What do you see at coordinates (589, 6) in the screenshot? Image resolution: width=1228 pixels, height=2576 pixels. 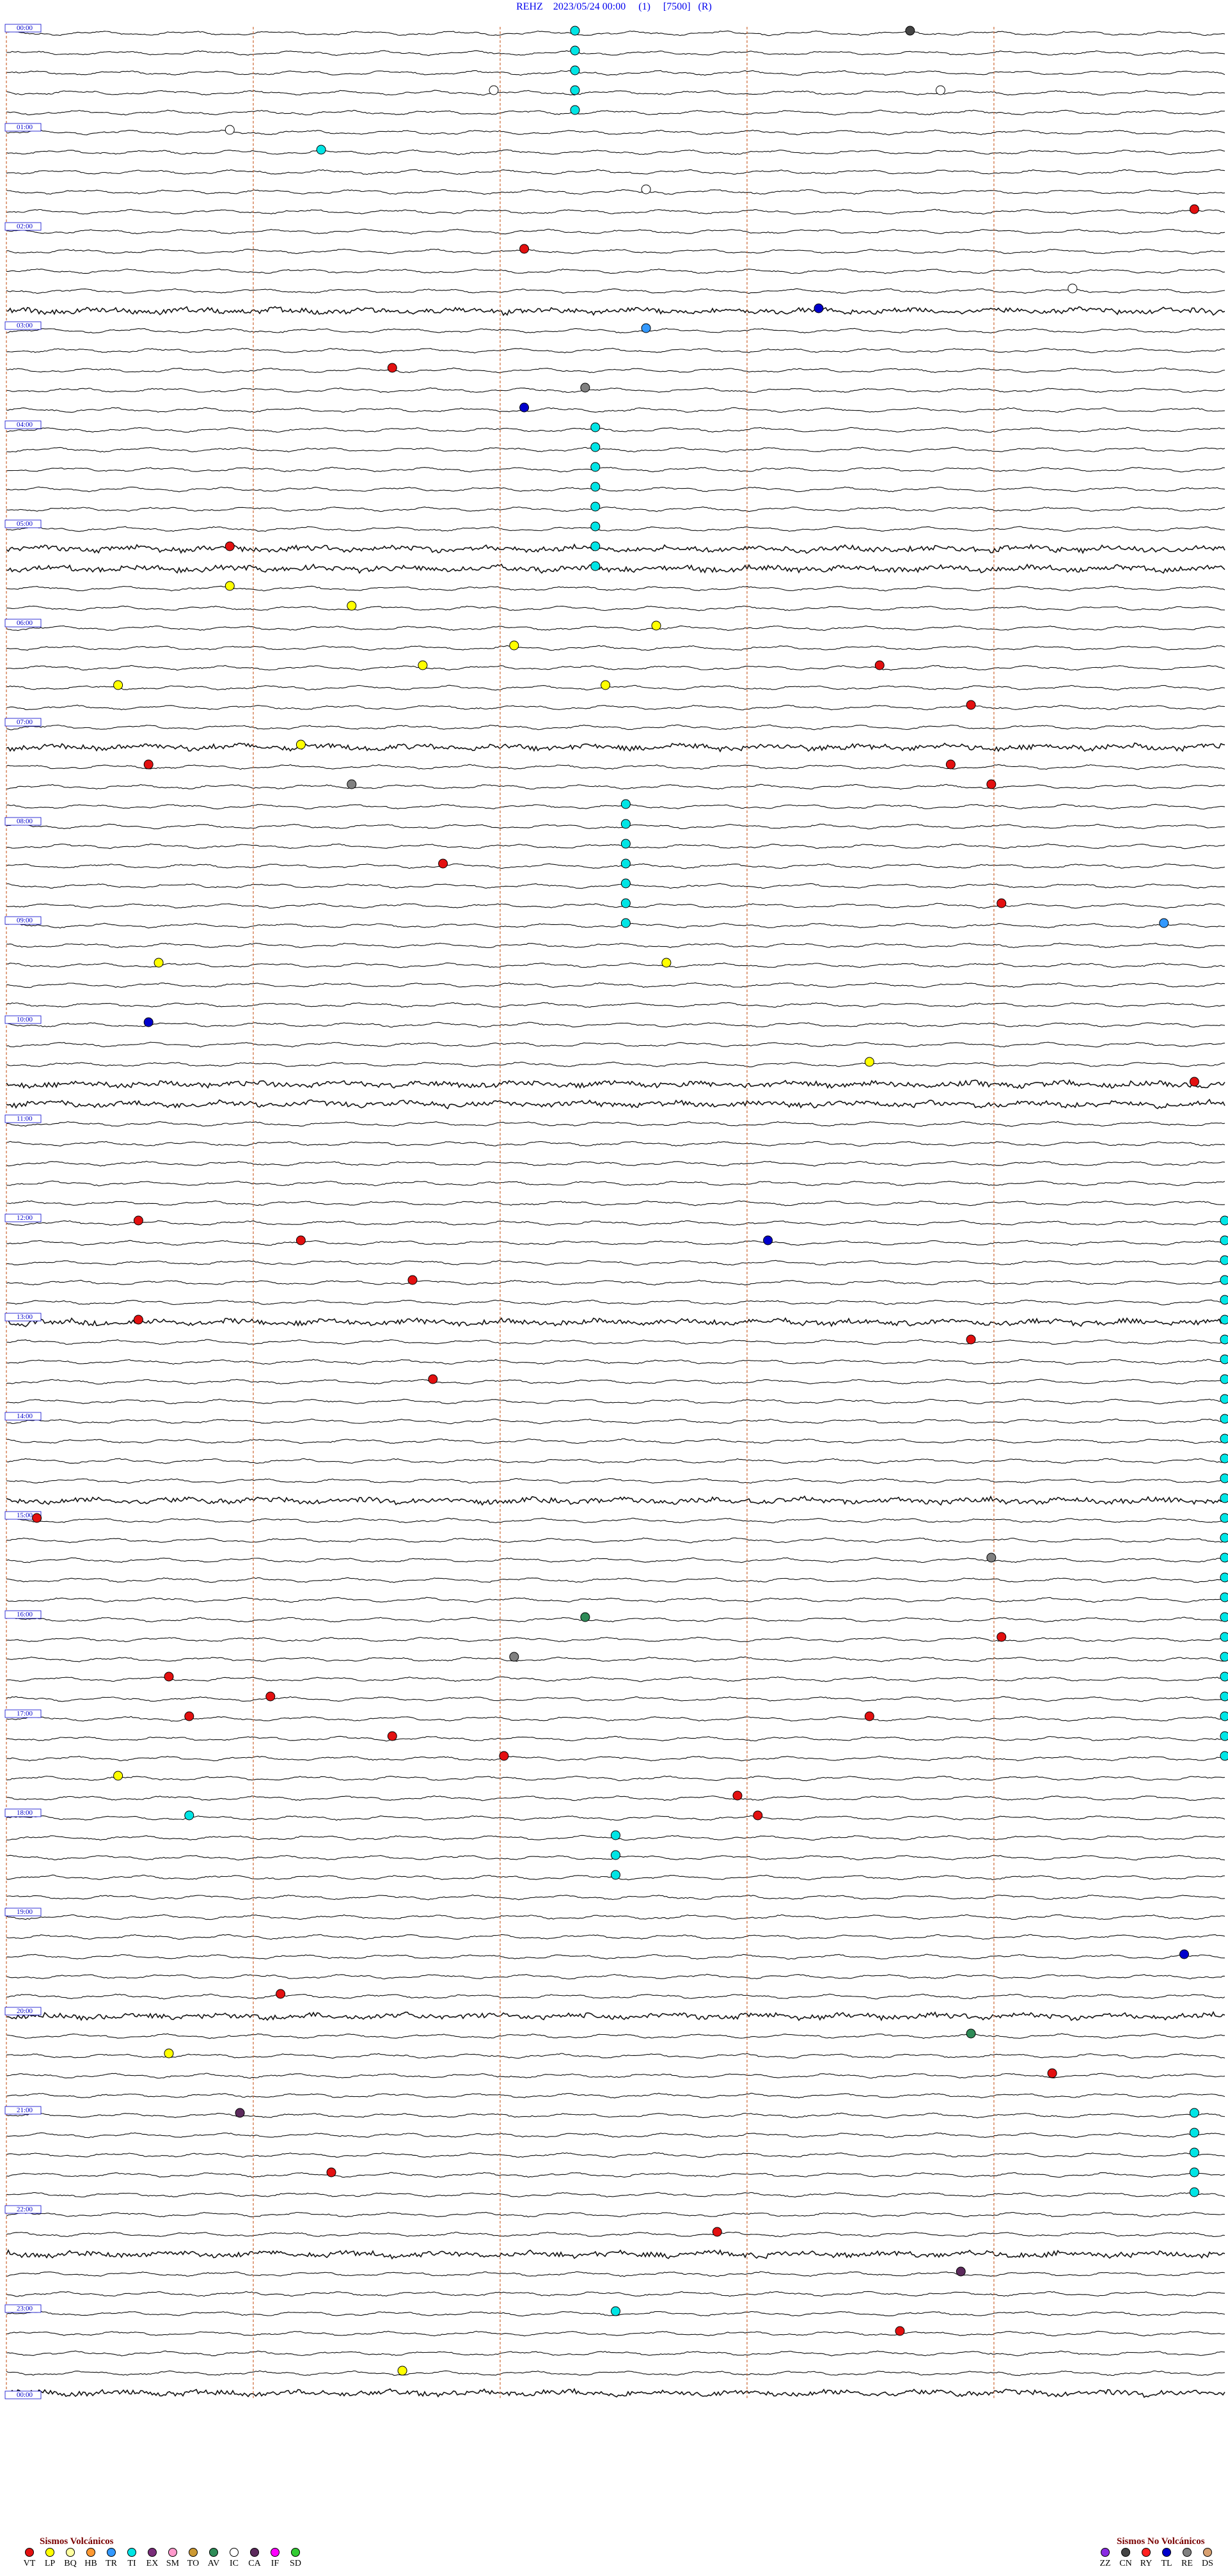 I see `record-datetime: 2023/05/24 00:00` at bounding box center [589, 6].